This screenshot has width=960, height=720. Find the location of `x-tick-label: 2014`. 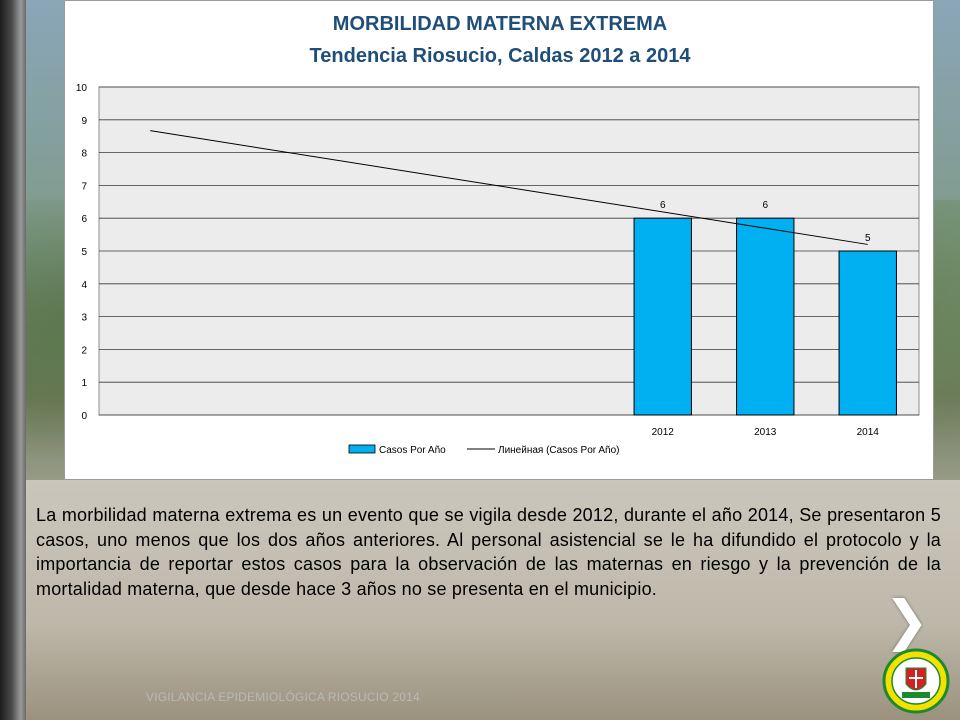

x-tick-label: 2014 is located at coordinates (868, 432).